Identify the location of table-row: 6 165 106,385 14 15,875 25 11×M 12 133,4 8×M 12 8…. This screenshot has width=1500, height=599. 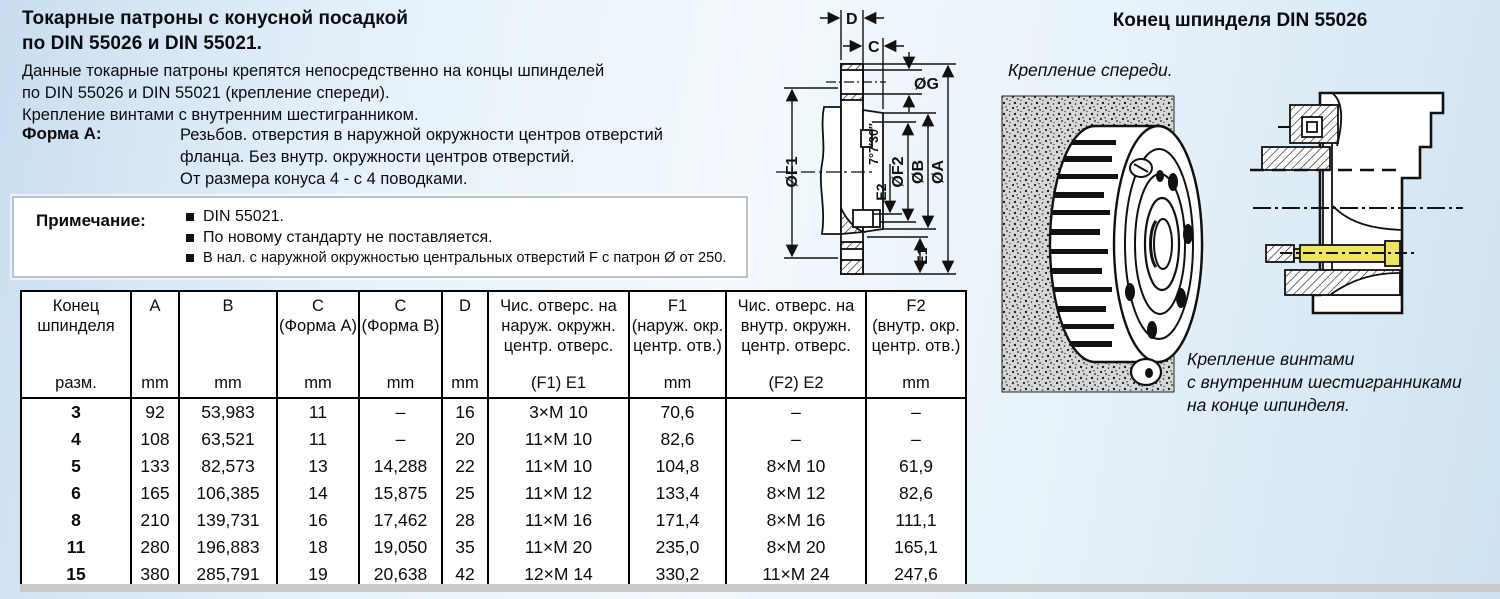
(493, 493).